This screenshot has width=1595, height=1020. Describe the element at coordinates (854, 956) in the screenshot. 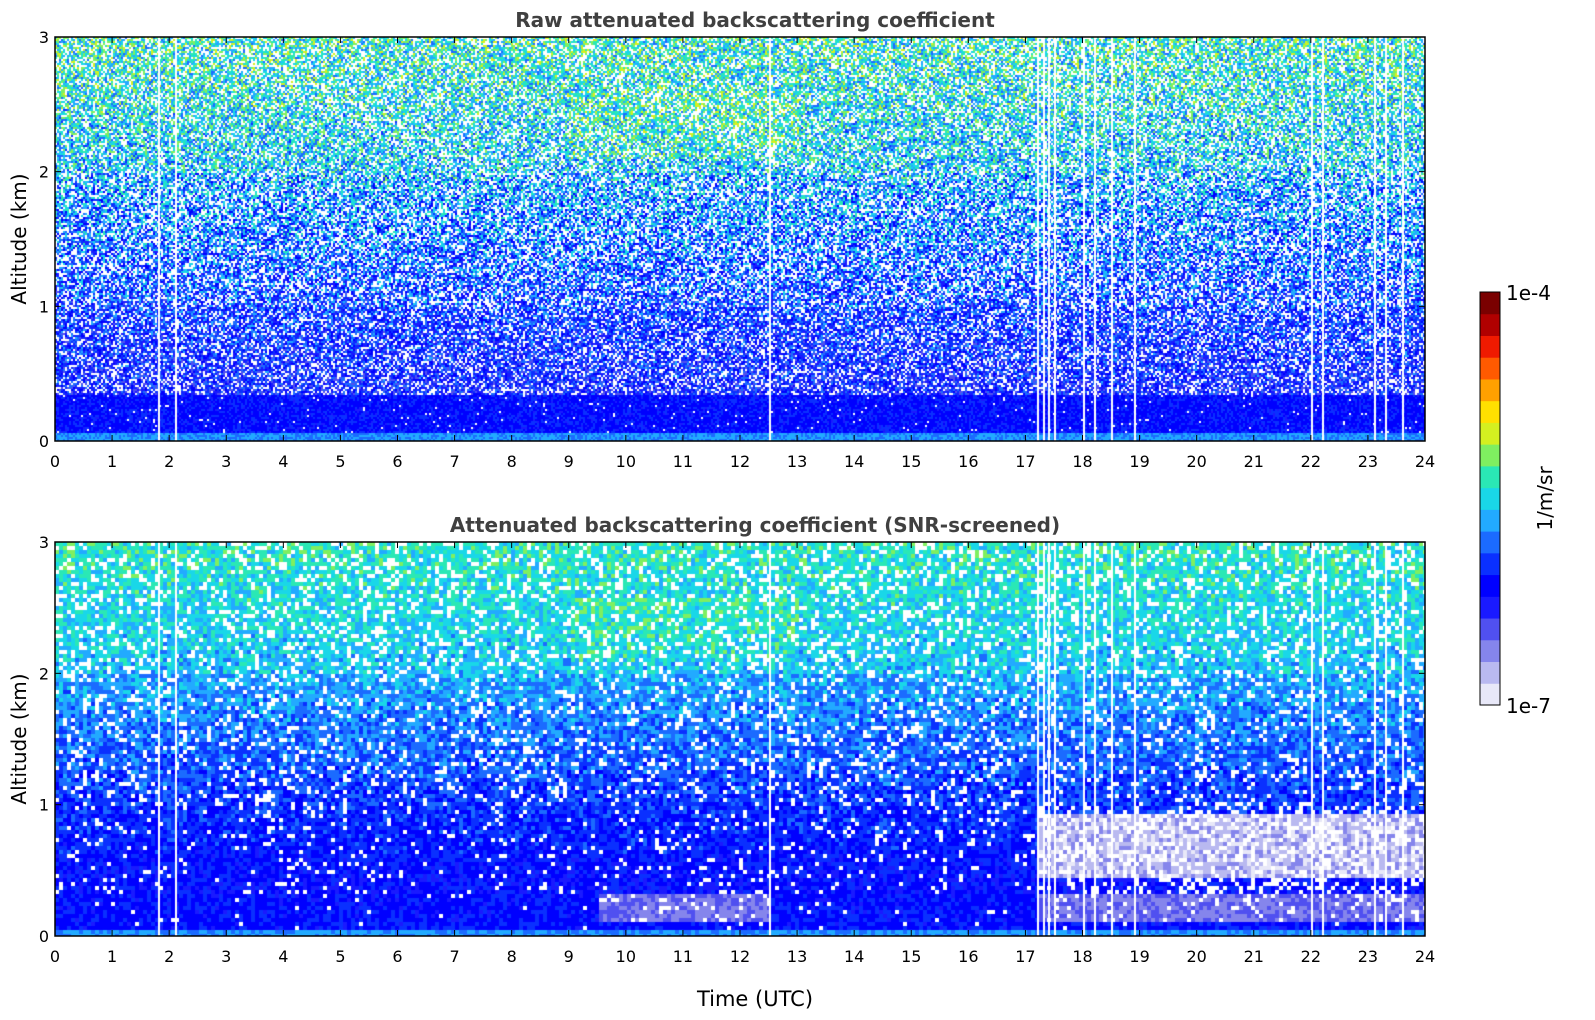

I see `bottom-xtick-label: 14` at that location.